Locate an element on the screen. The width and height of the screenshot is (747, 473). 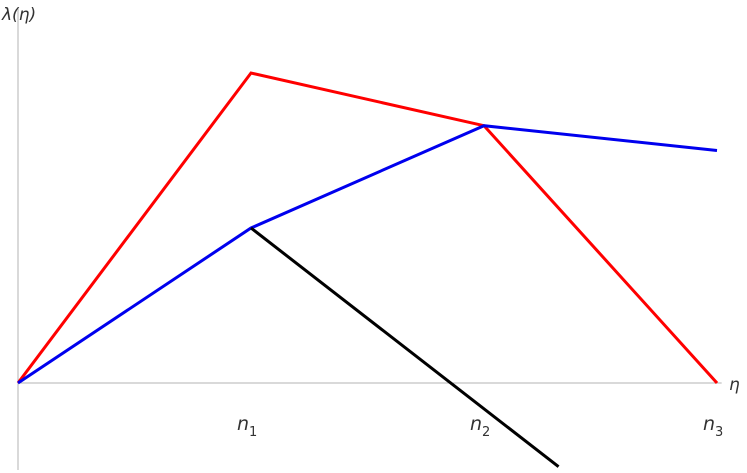
y-axis-label: λ(η) is located at coordinates (18, 15).